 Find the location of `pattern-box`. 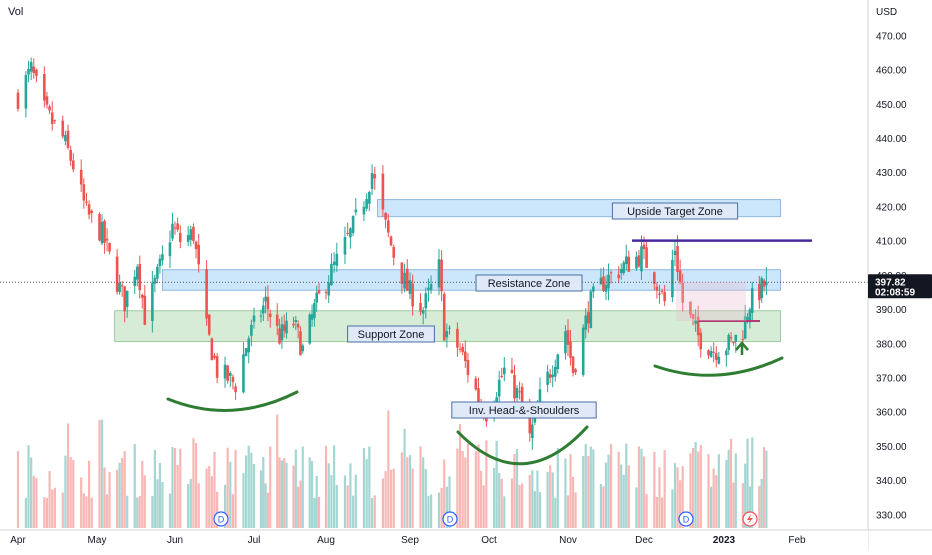

pattern-box is located at coordinates (711, 301).